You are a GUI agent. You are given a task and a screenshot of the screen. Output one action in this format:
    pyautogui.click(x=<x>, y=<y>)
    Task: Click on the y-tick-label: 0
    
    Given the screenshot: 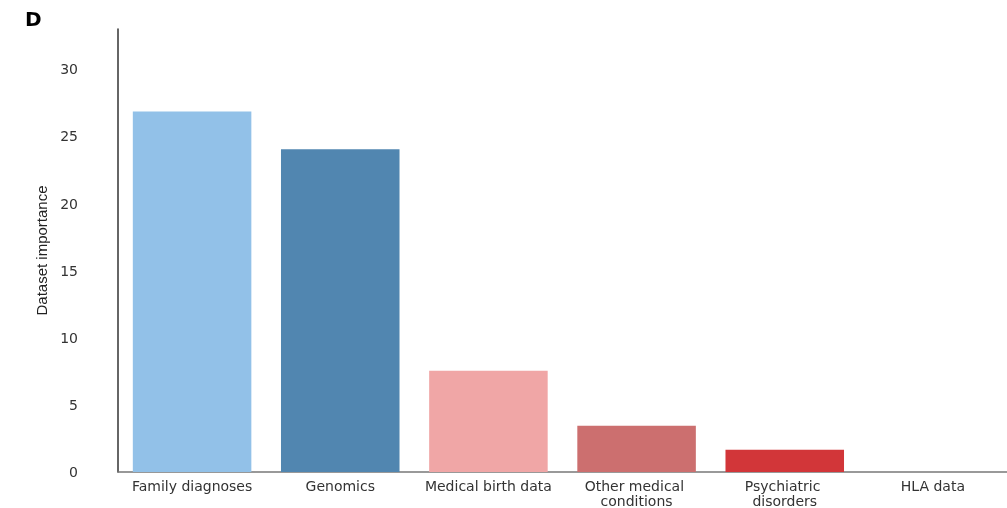 What is the action you would take?
    pyautogui.click(x=73, y=472)
    